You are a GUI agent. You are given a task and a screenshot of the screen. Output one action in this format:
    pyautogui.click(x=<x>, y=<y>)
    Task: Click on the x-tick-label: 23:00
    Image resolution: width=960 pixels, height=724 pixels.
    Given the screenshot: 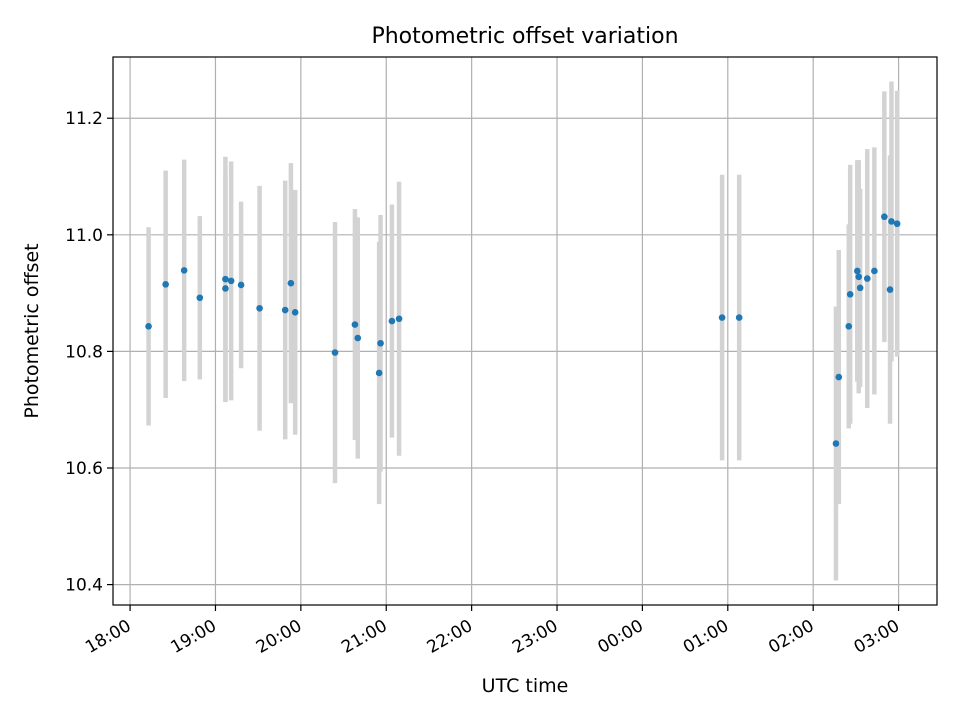 What is the action you would take?
    pyautogui.click(x=535, y=637)
    